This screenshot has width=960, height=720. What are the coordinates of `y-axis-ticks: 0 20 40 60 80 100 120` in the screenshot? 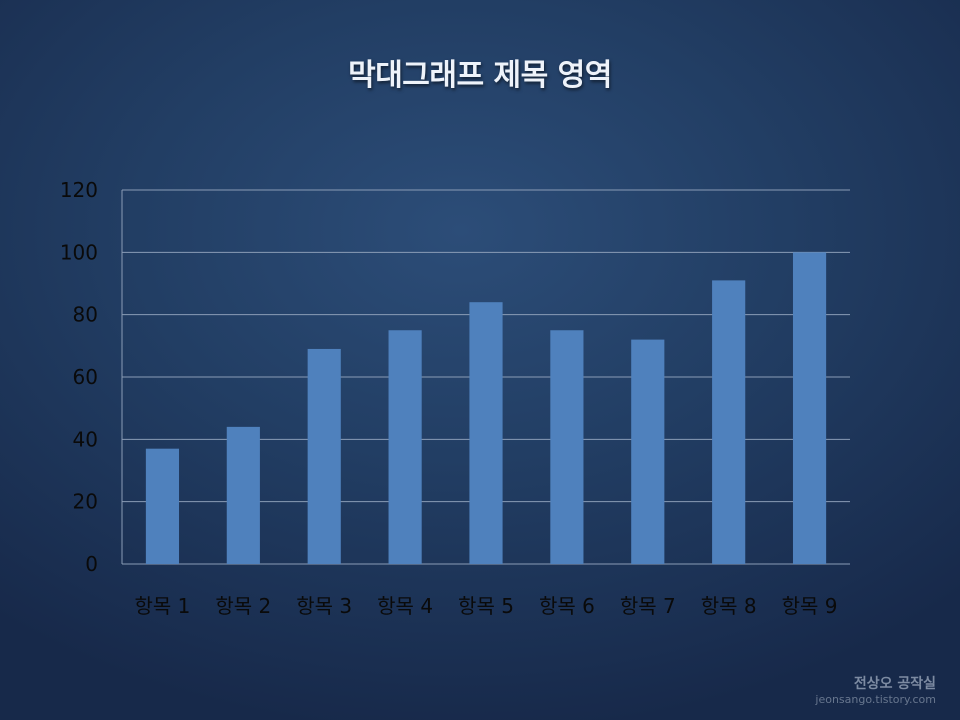 It's located at (79, 377).